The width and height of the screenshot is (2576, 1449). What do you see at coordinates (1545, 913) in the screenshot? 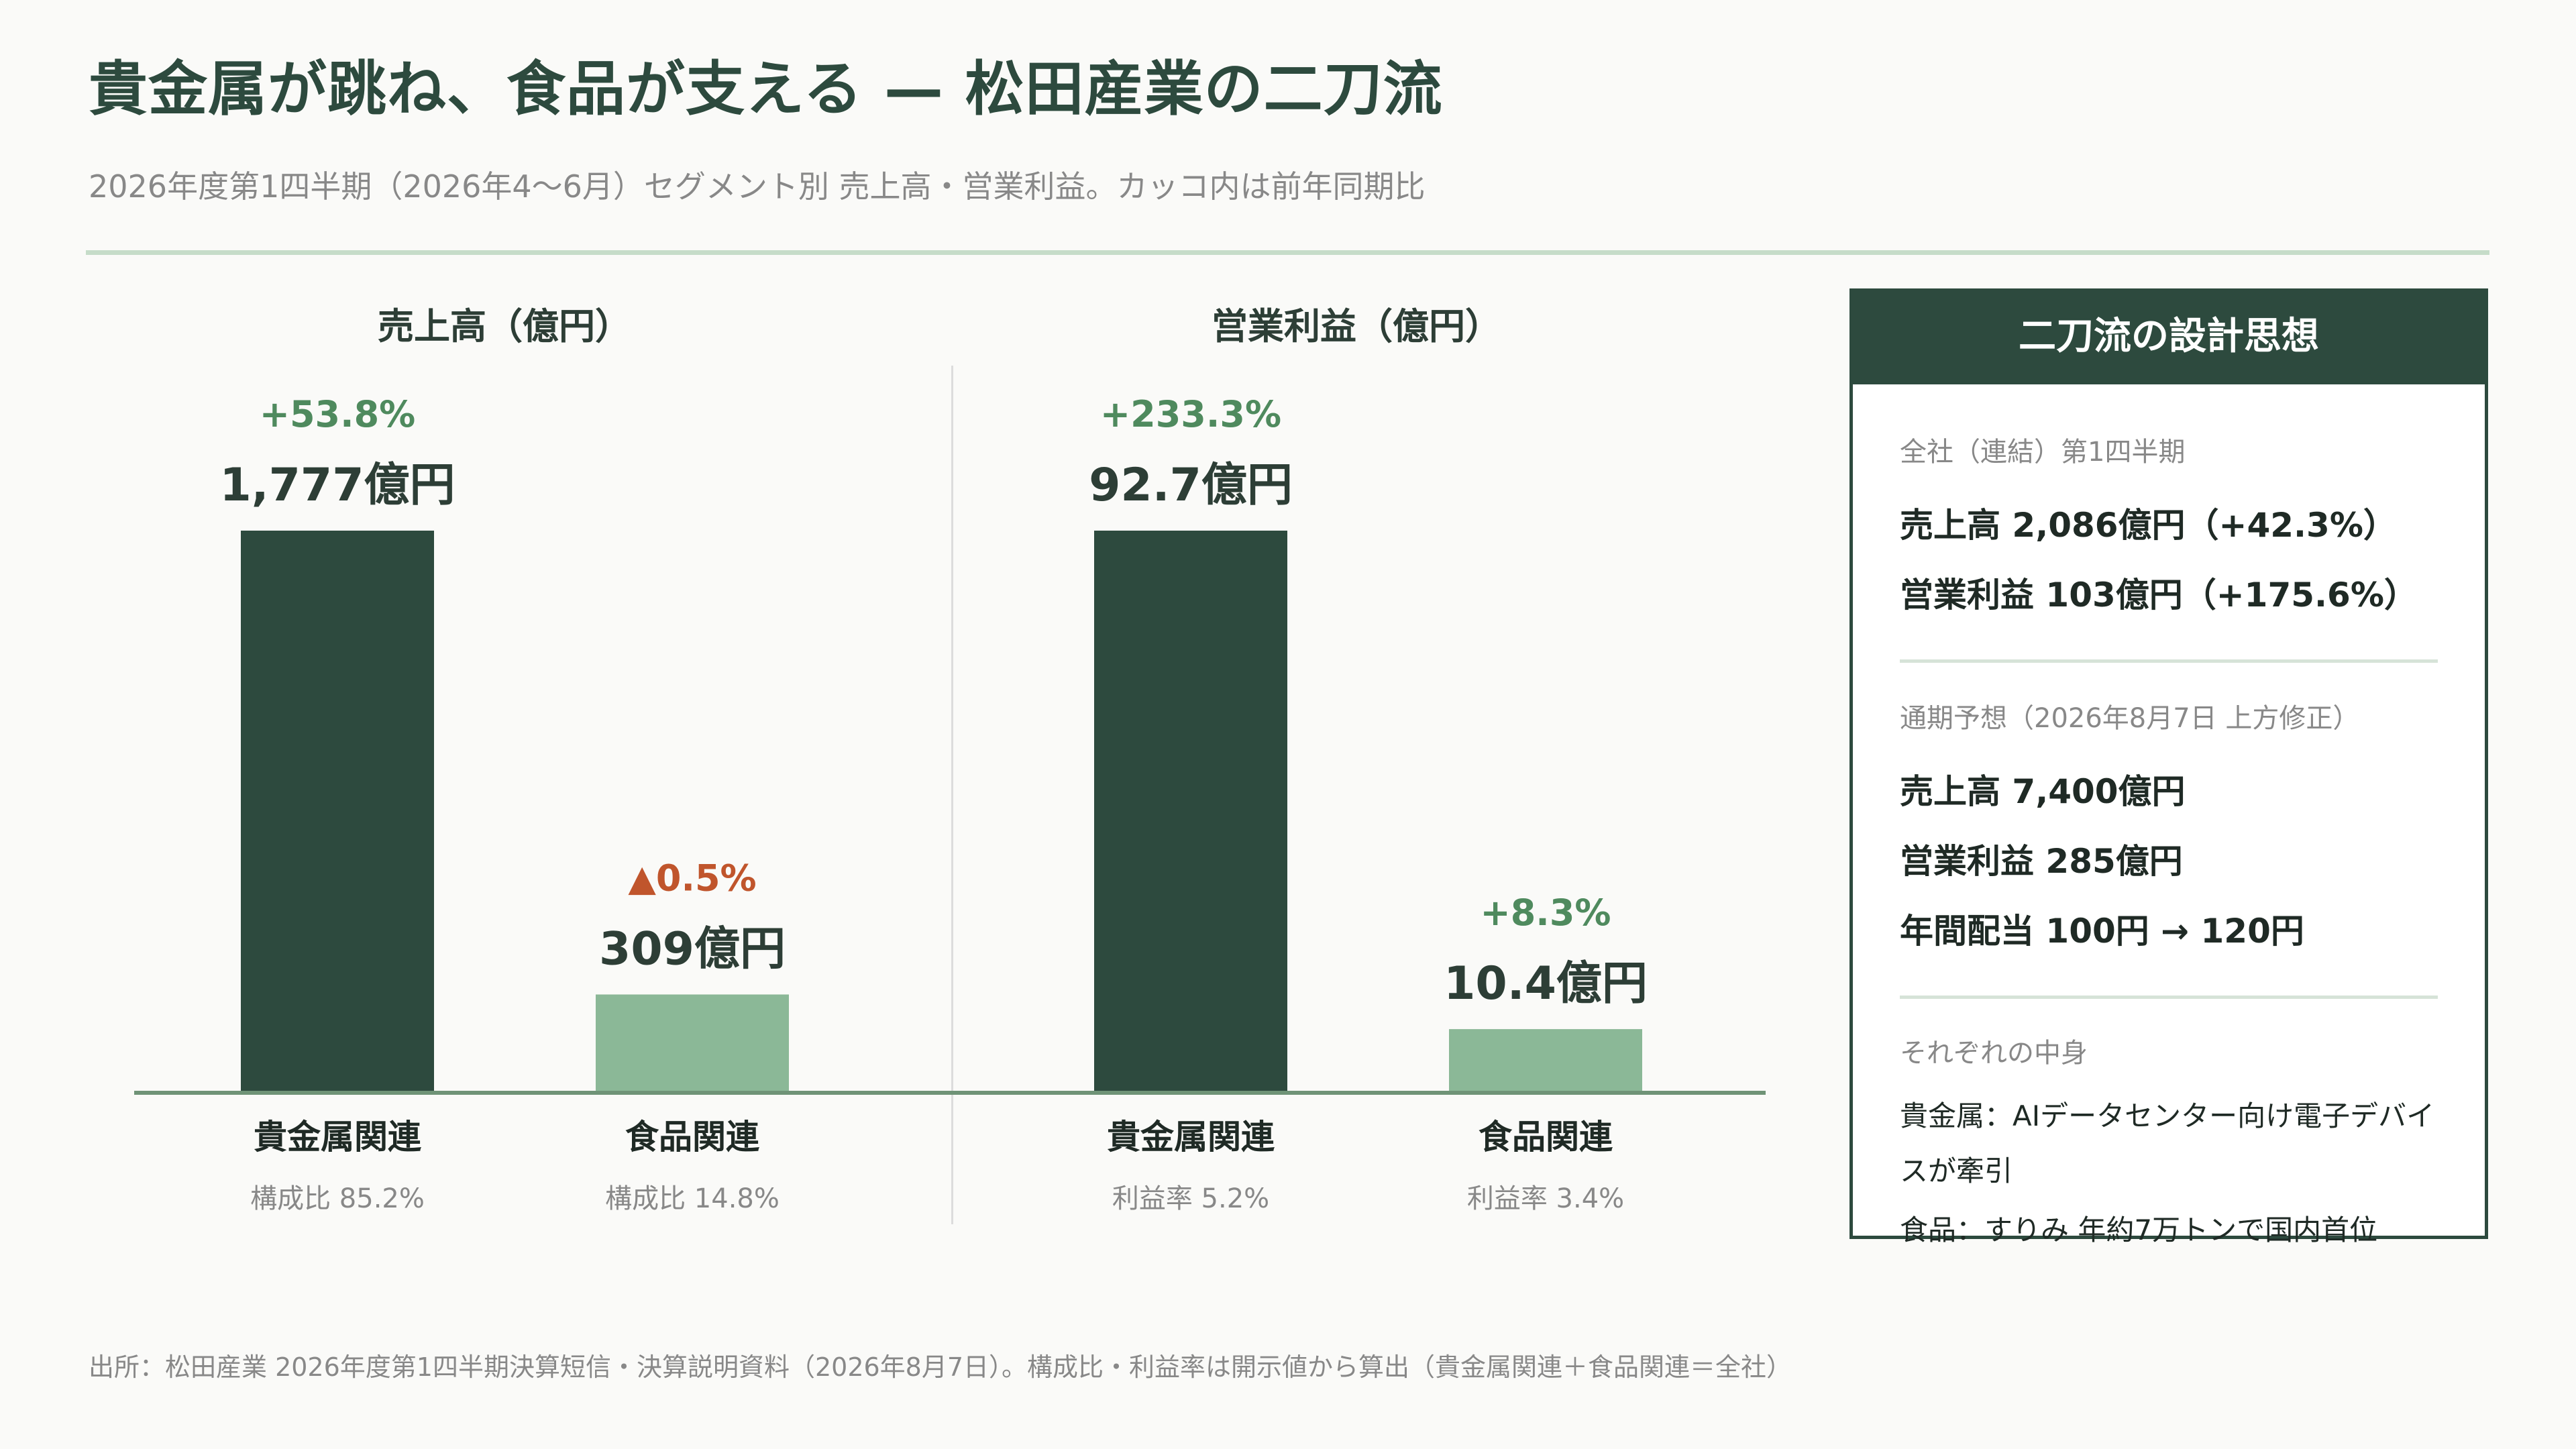
I see `bar-change-label: +8.3%` at bounding box center [1545, 913].